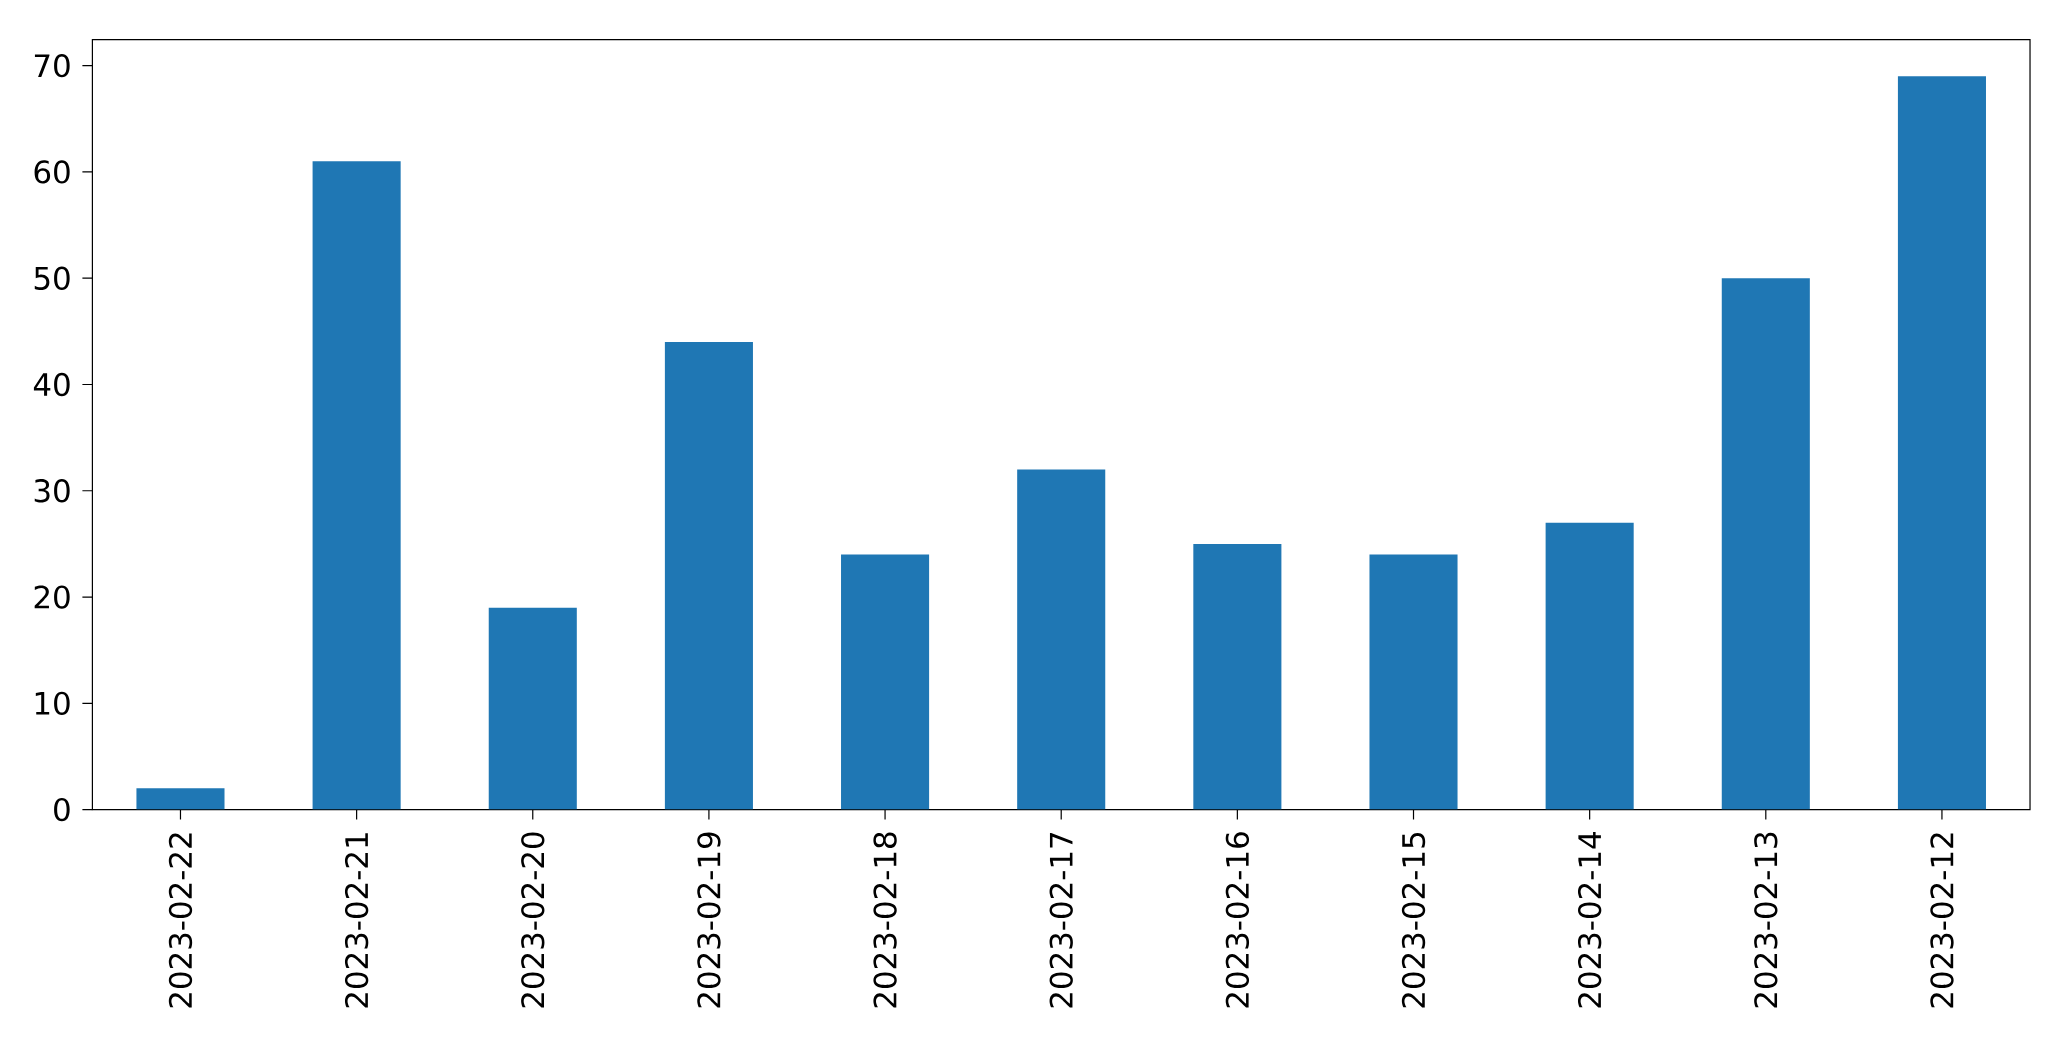 The width and height of the screenshot is (2071, 1061). What do you see at coordinates (52, 278) in the screenshot?
I see `y-tick-label: 50` at bounding box center [52, 278].